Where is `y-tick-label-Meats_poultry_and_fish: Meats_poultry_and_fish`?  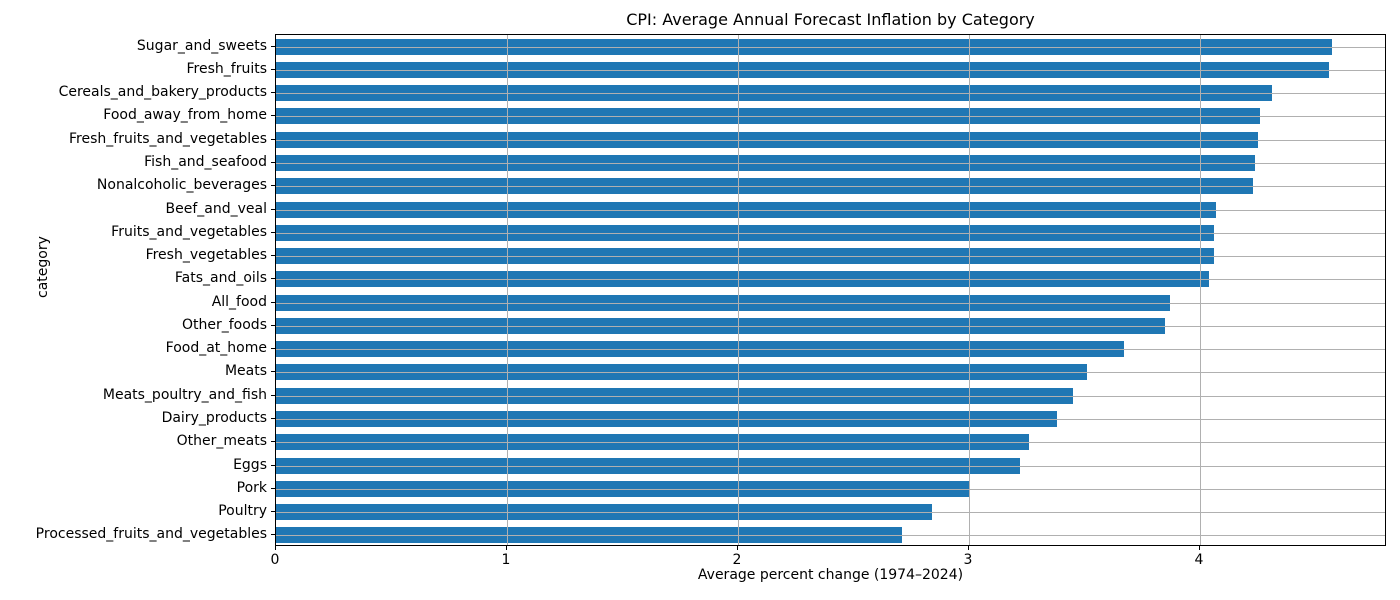 y-tick-label-Meats_poultry_and_fish: Meats_poultry_and_fish is located at coordinates (184, 394).